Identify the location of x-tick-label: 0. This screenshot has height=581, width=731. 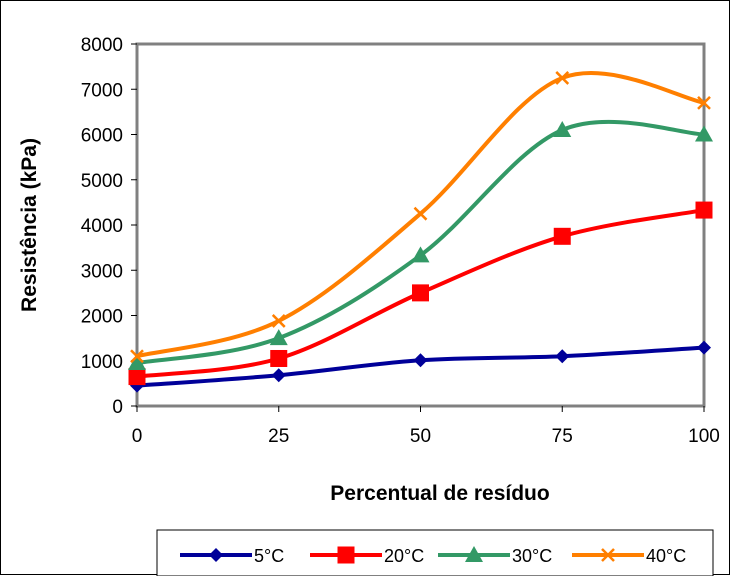
(137, 436).